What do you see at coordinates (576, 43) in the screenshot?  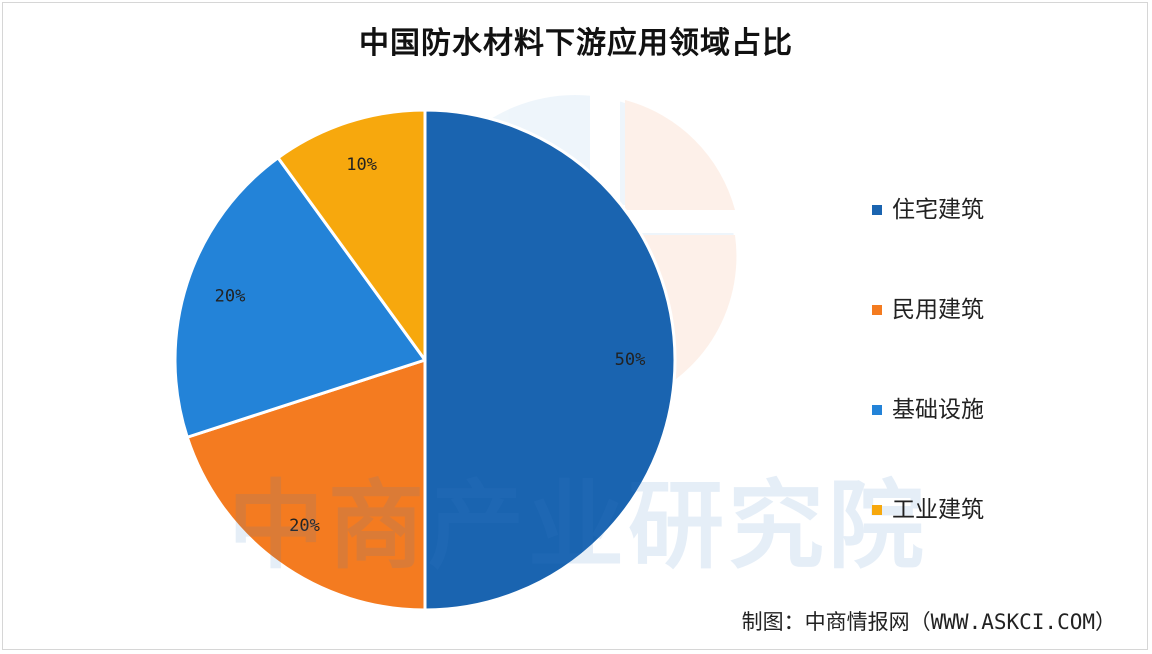 I see `chart-title: 中国防水材料下游应用领域占比` at bounding box center [576, 43].